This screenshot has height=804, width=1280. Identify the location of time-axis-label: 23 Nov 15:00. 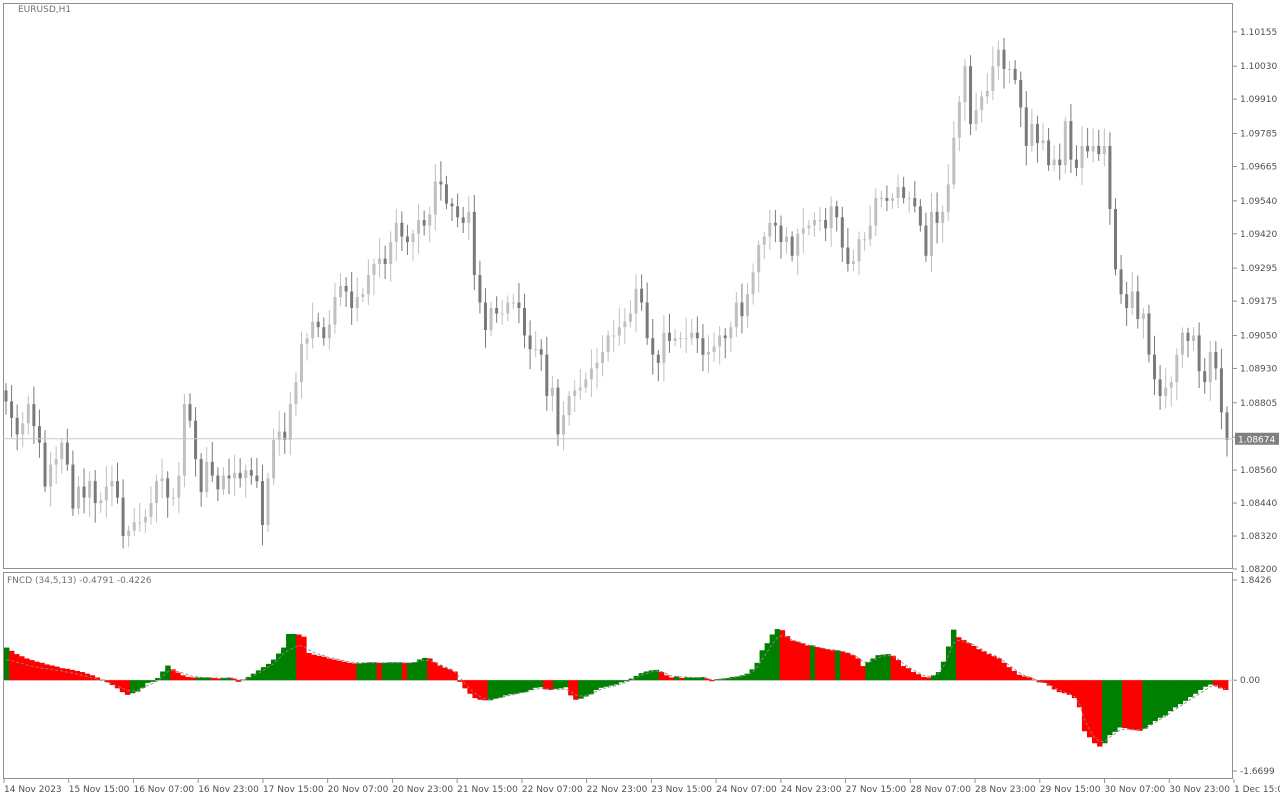
(681, 790).